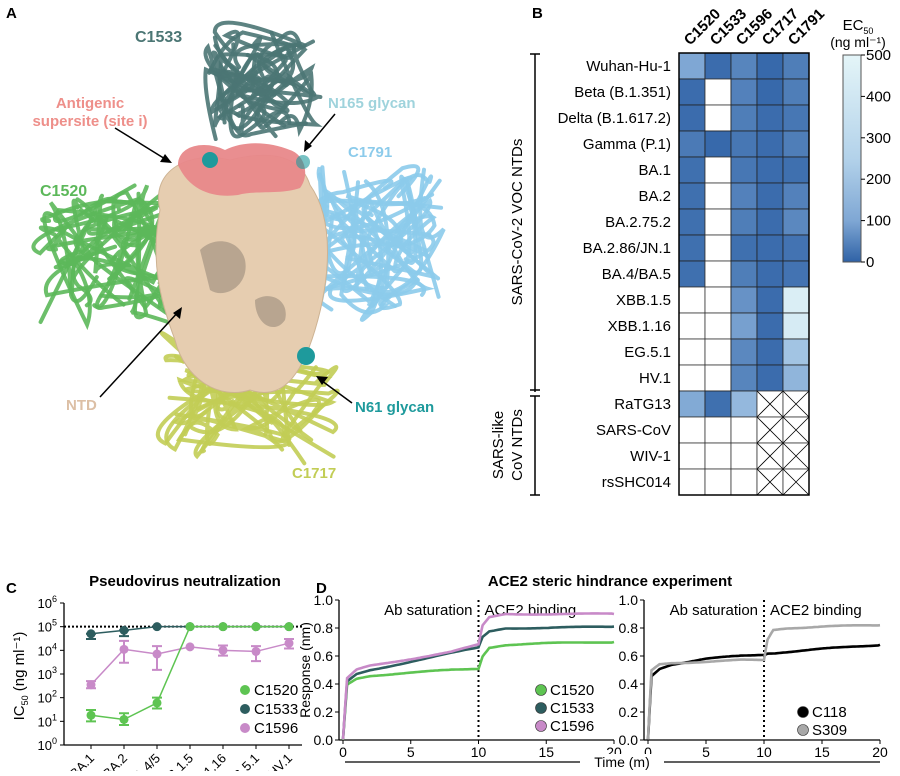 This screenshot has width=900, height=776. Describe the element at coordinates (47, 744) in the screenshot. I see `y-tick-label: 10⁰` at that location.